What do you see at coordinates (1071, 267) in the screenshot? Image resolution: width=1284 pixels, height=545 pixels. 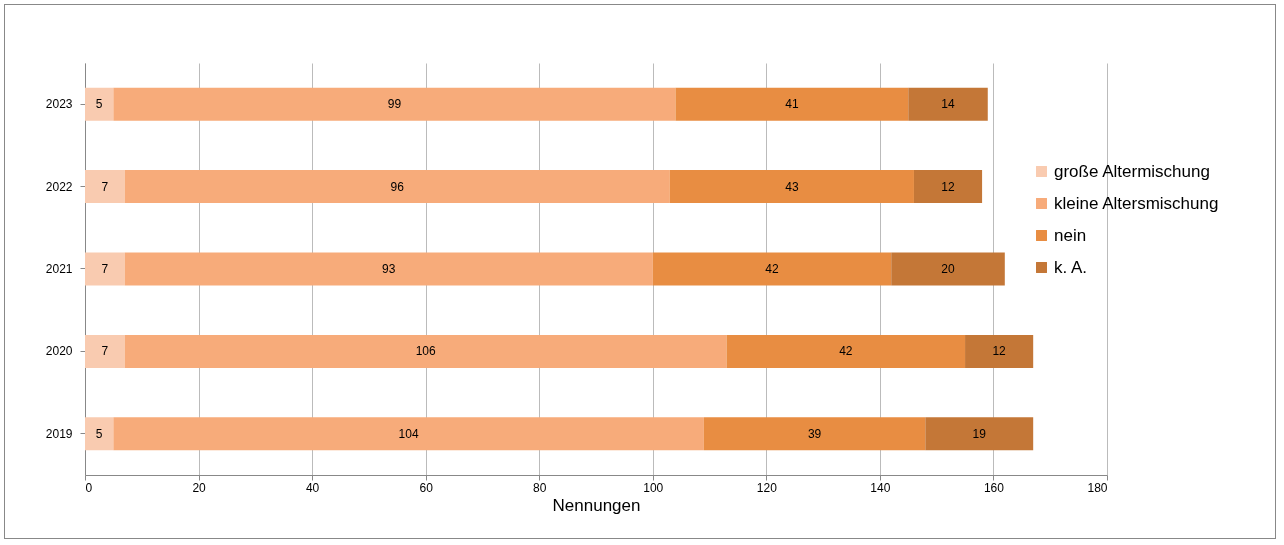 I see `legend-label: k. A.` at bounding box center [1071, 267].